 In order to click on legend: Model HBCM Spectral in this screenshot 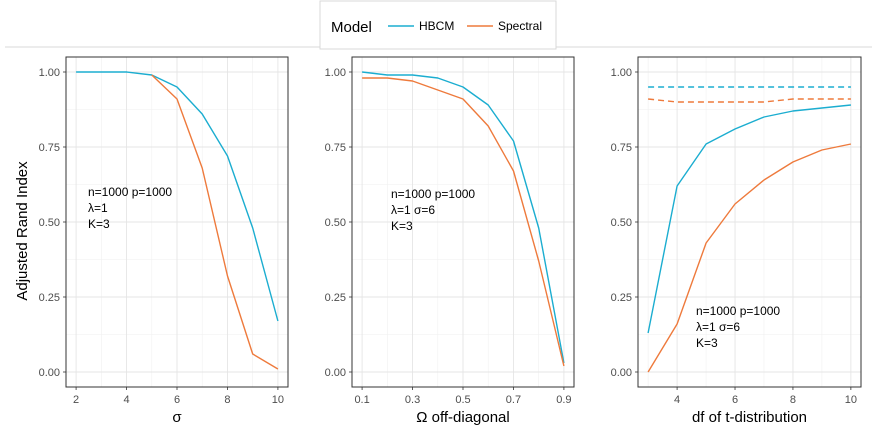, I will do `click(438, 25)`.